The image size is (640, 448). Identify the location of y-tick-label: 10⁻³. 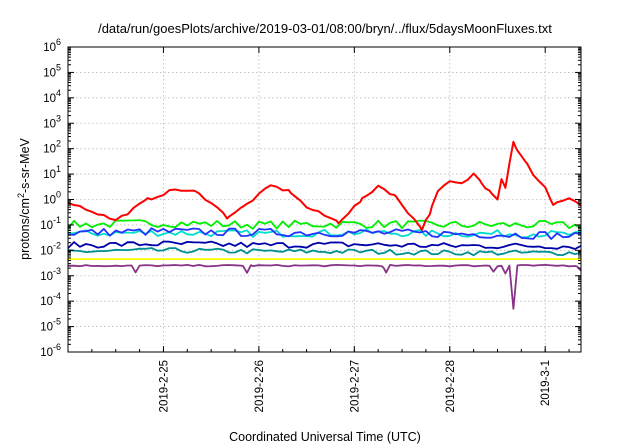
(50, 274).